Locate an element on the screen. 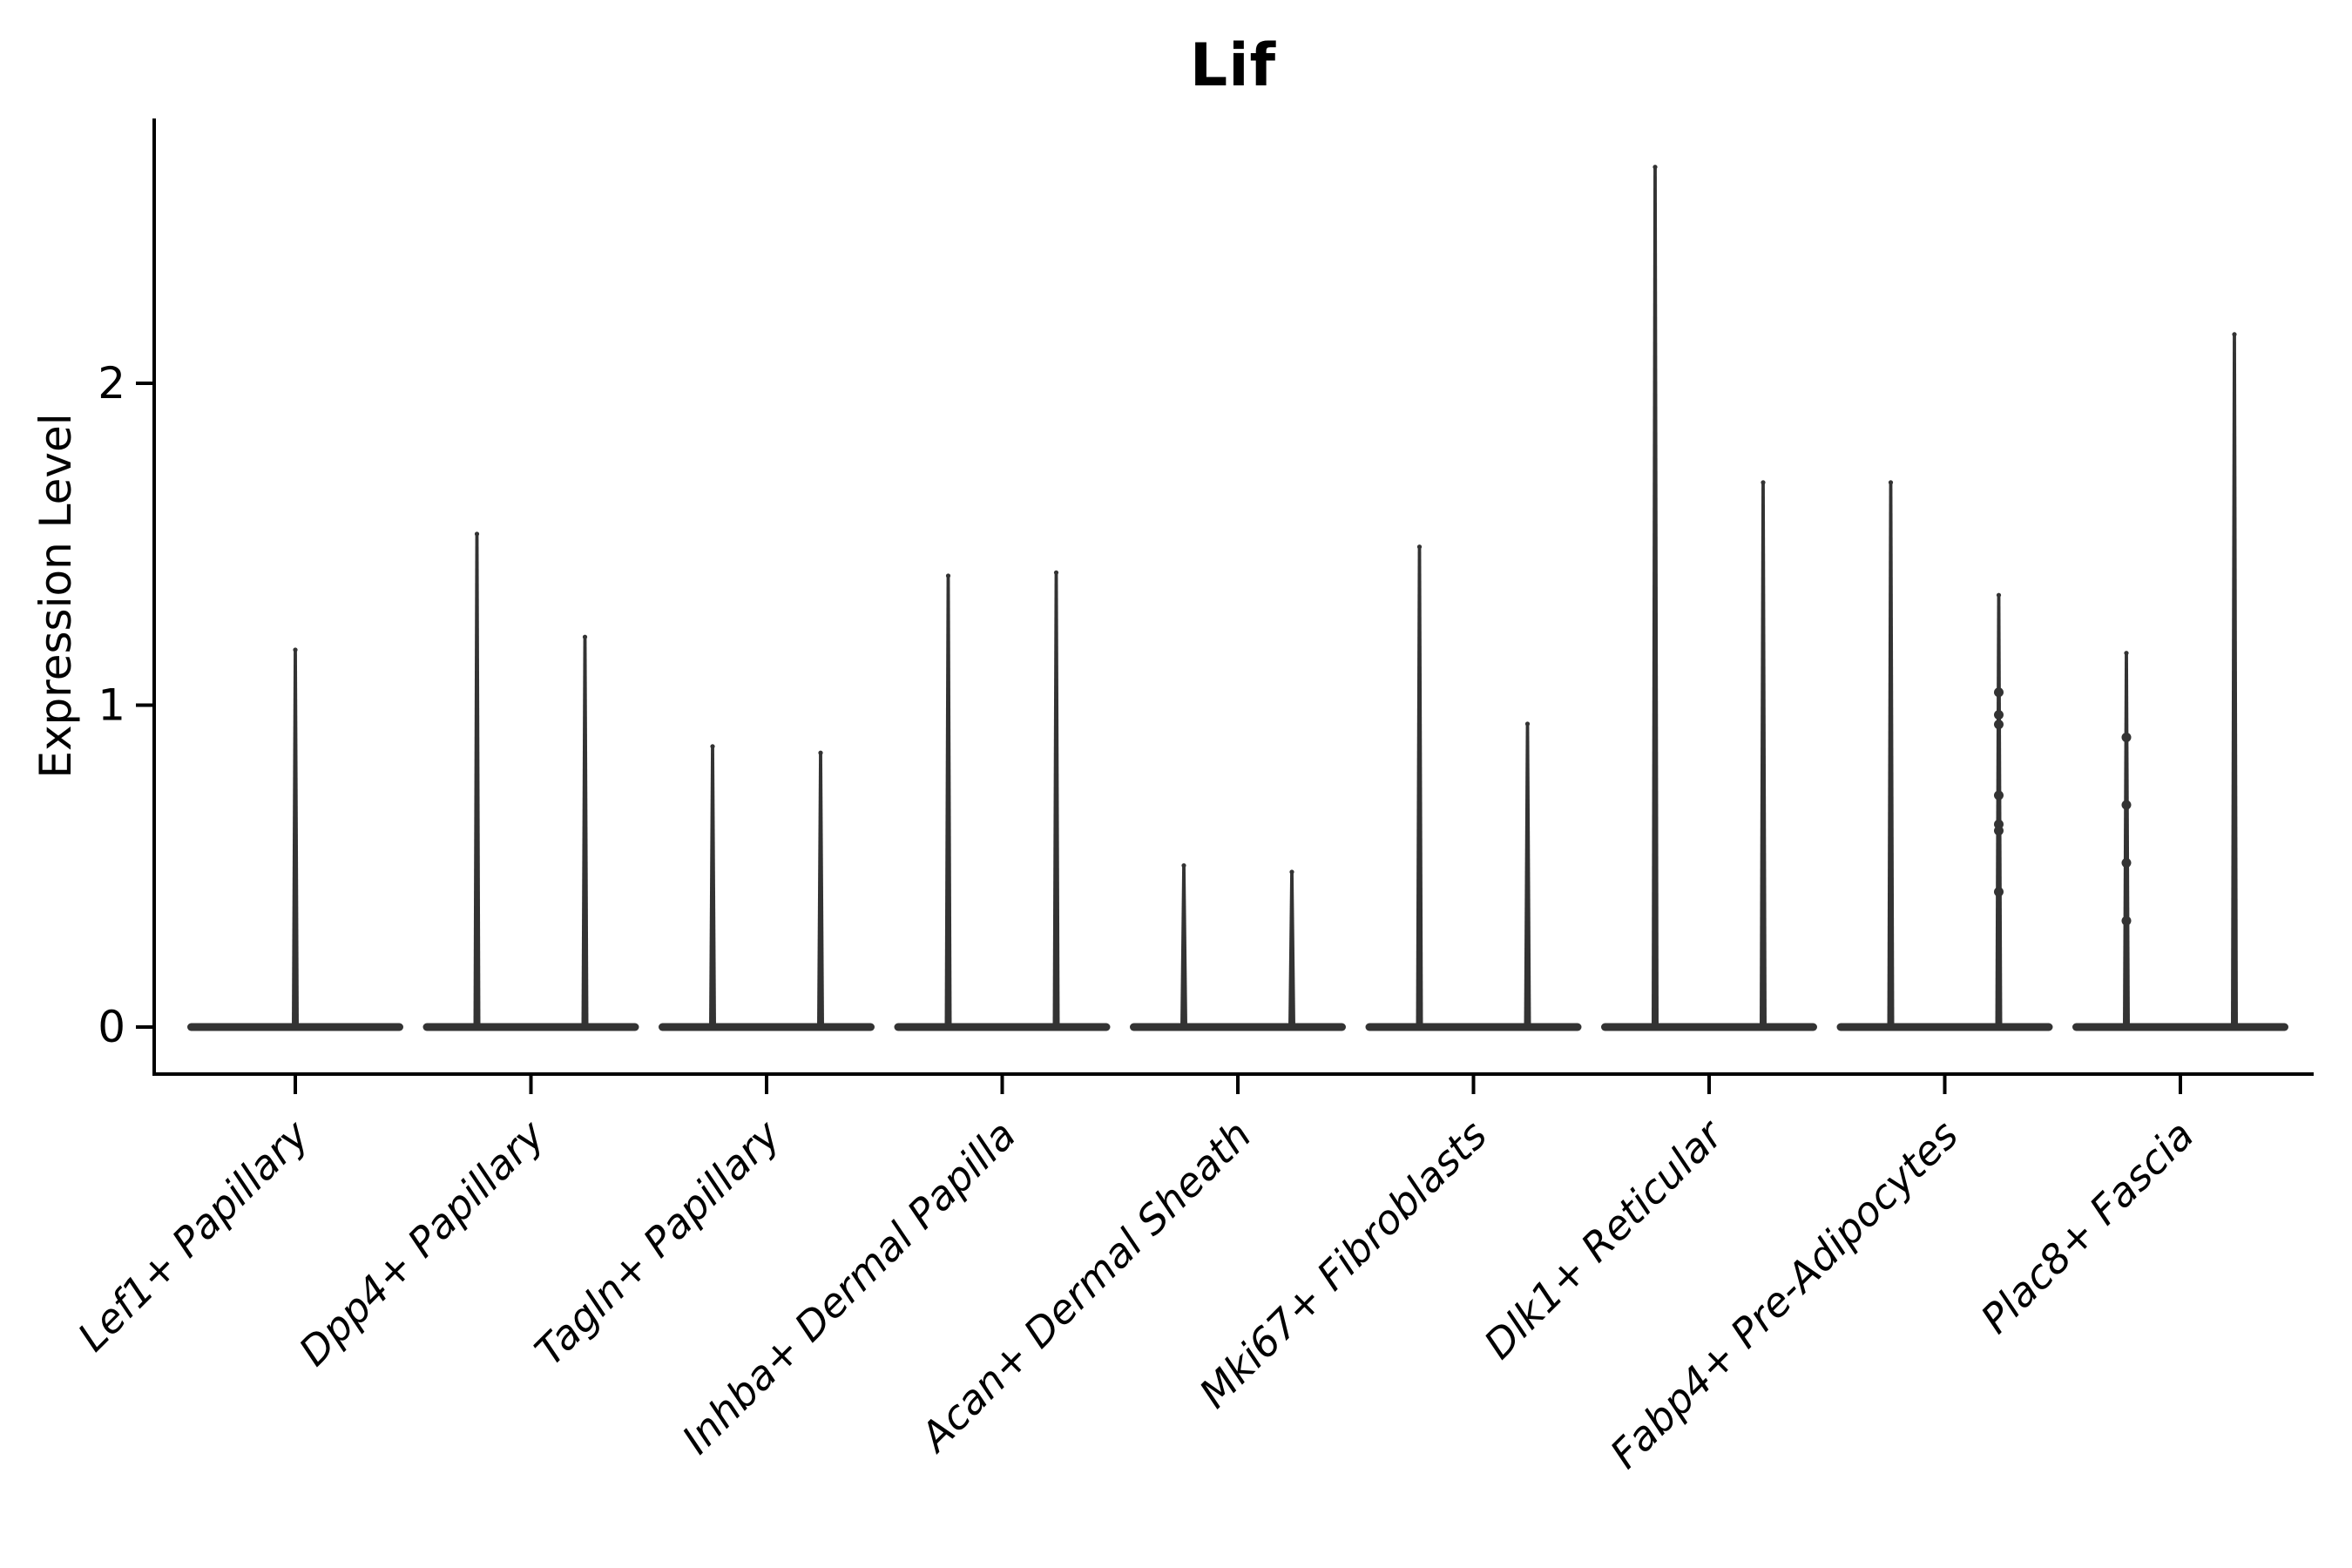 The width and height of the screenshot is (2352, 1568). x-tick-label: Dpp4+ Papillary is located at coordinates (422, 1243).